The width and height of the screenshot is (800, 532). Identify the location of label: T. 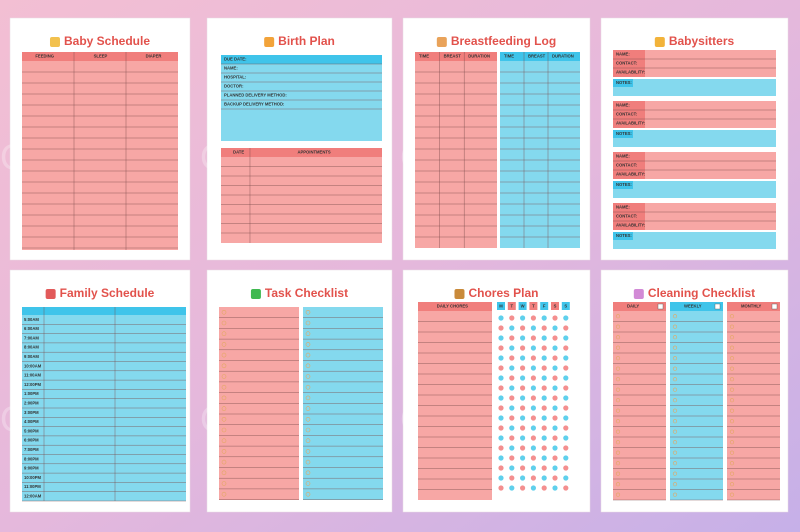
(512, 306).